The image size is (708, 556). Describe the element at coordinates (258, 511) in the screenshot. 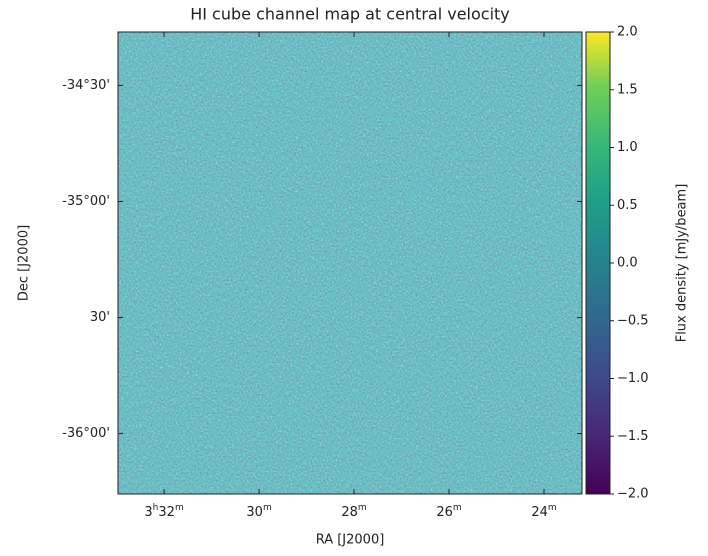

I see `x-tick-label: 30m` at that location.